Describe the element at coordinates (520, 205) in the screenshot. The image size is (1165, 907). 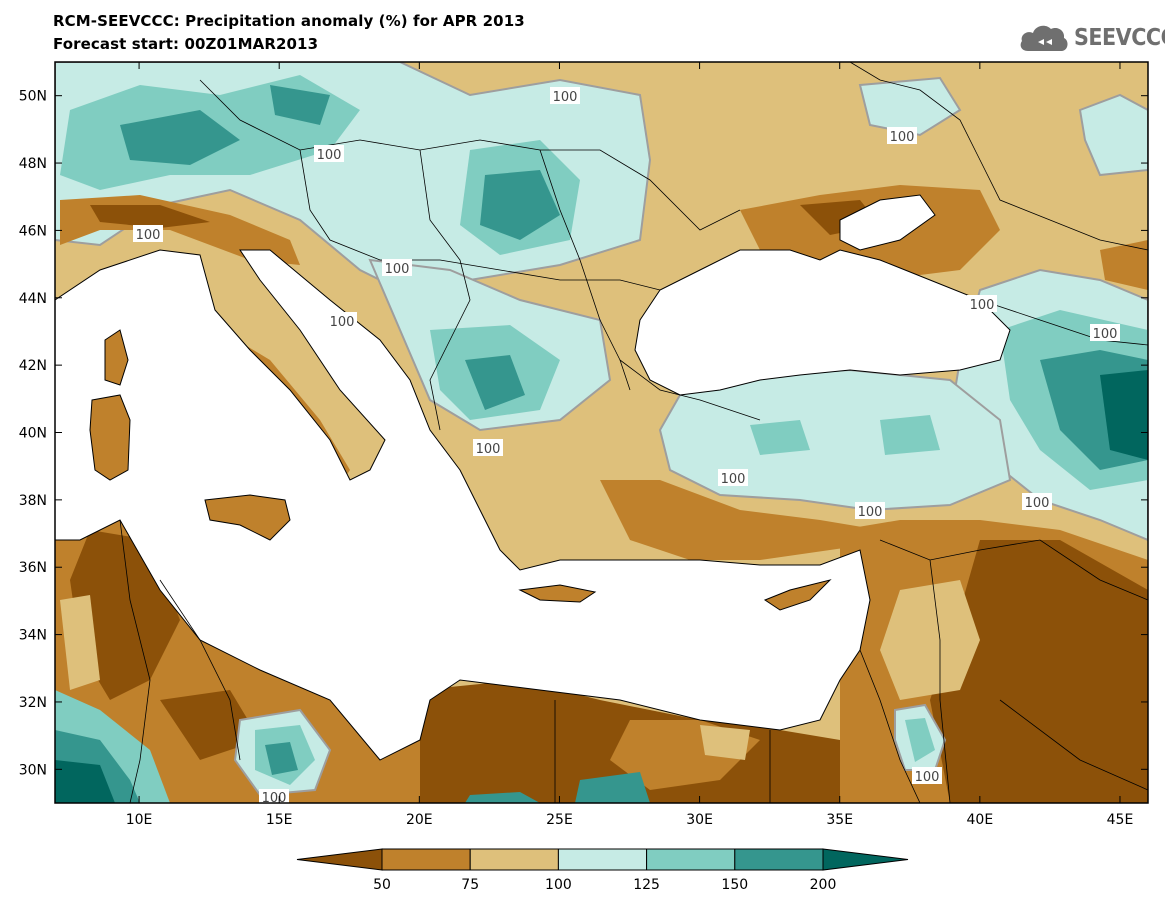
I see `wet-zone-carpathians-core` at that location.